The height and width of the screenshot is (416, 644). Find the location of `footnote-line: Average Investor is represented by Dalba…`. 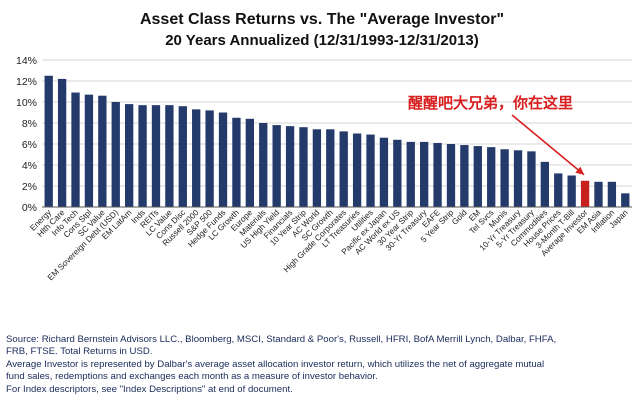

footnote-line: Average Investor is represented by Dalba… is located at coordinates (275, 364).